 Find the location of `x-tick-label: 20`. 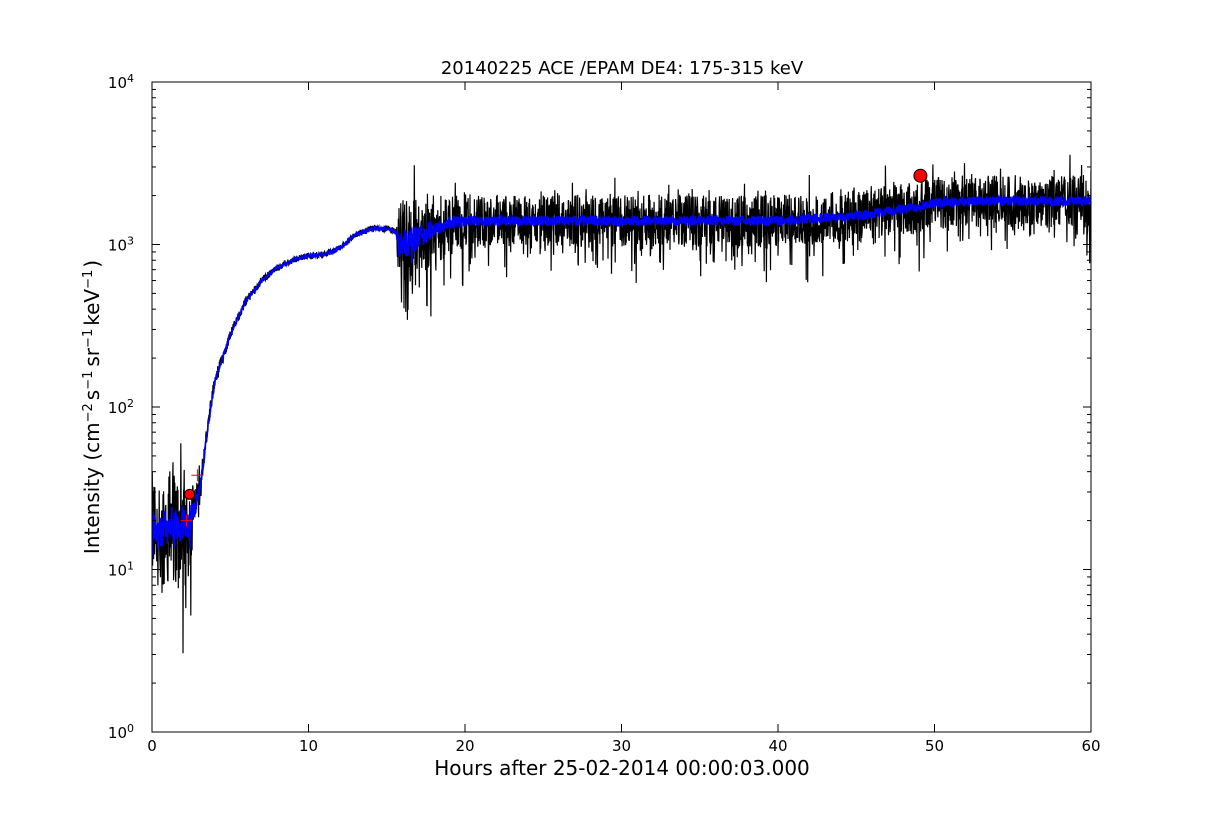

x-tick-label: 20 is located at coordinates (464, 746).